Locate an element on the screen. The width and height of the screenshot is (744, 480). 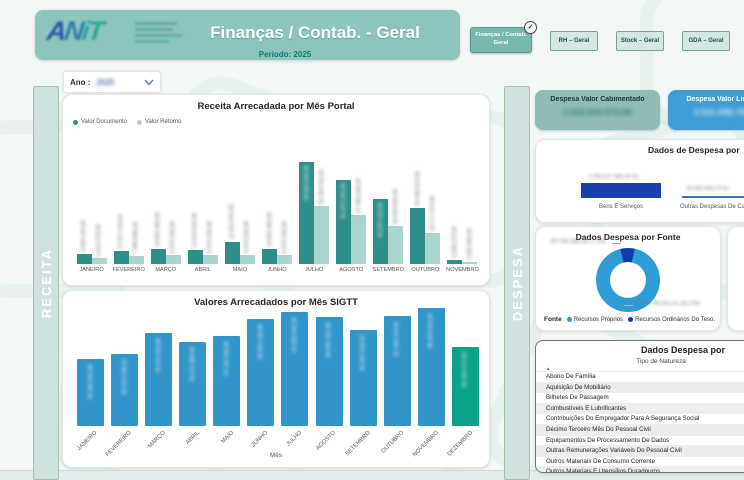
portal-month-group: 54.408.624,00 29.717.274,00 OUTUBRO is located at coordinates (425, 216).